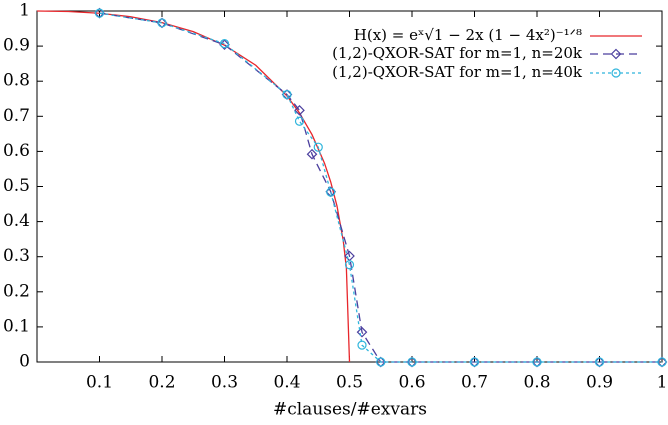 This screenshot has width=668, height=425. What do you see at coordinates (16, 151) in the screenshot?
I see `y-tick-label: 0.6` at bounding box center [16, 151].